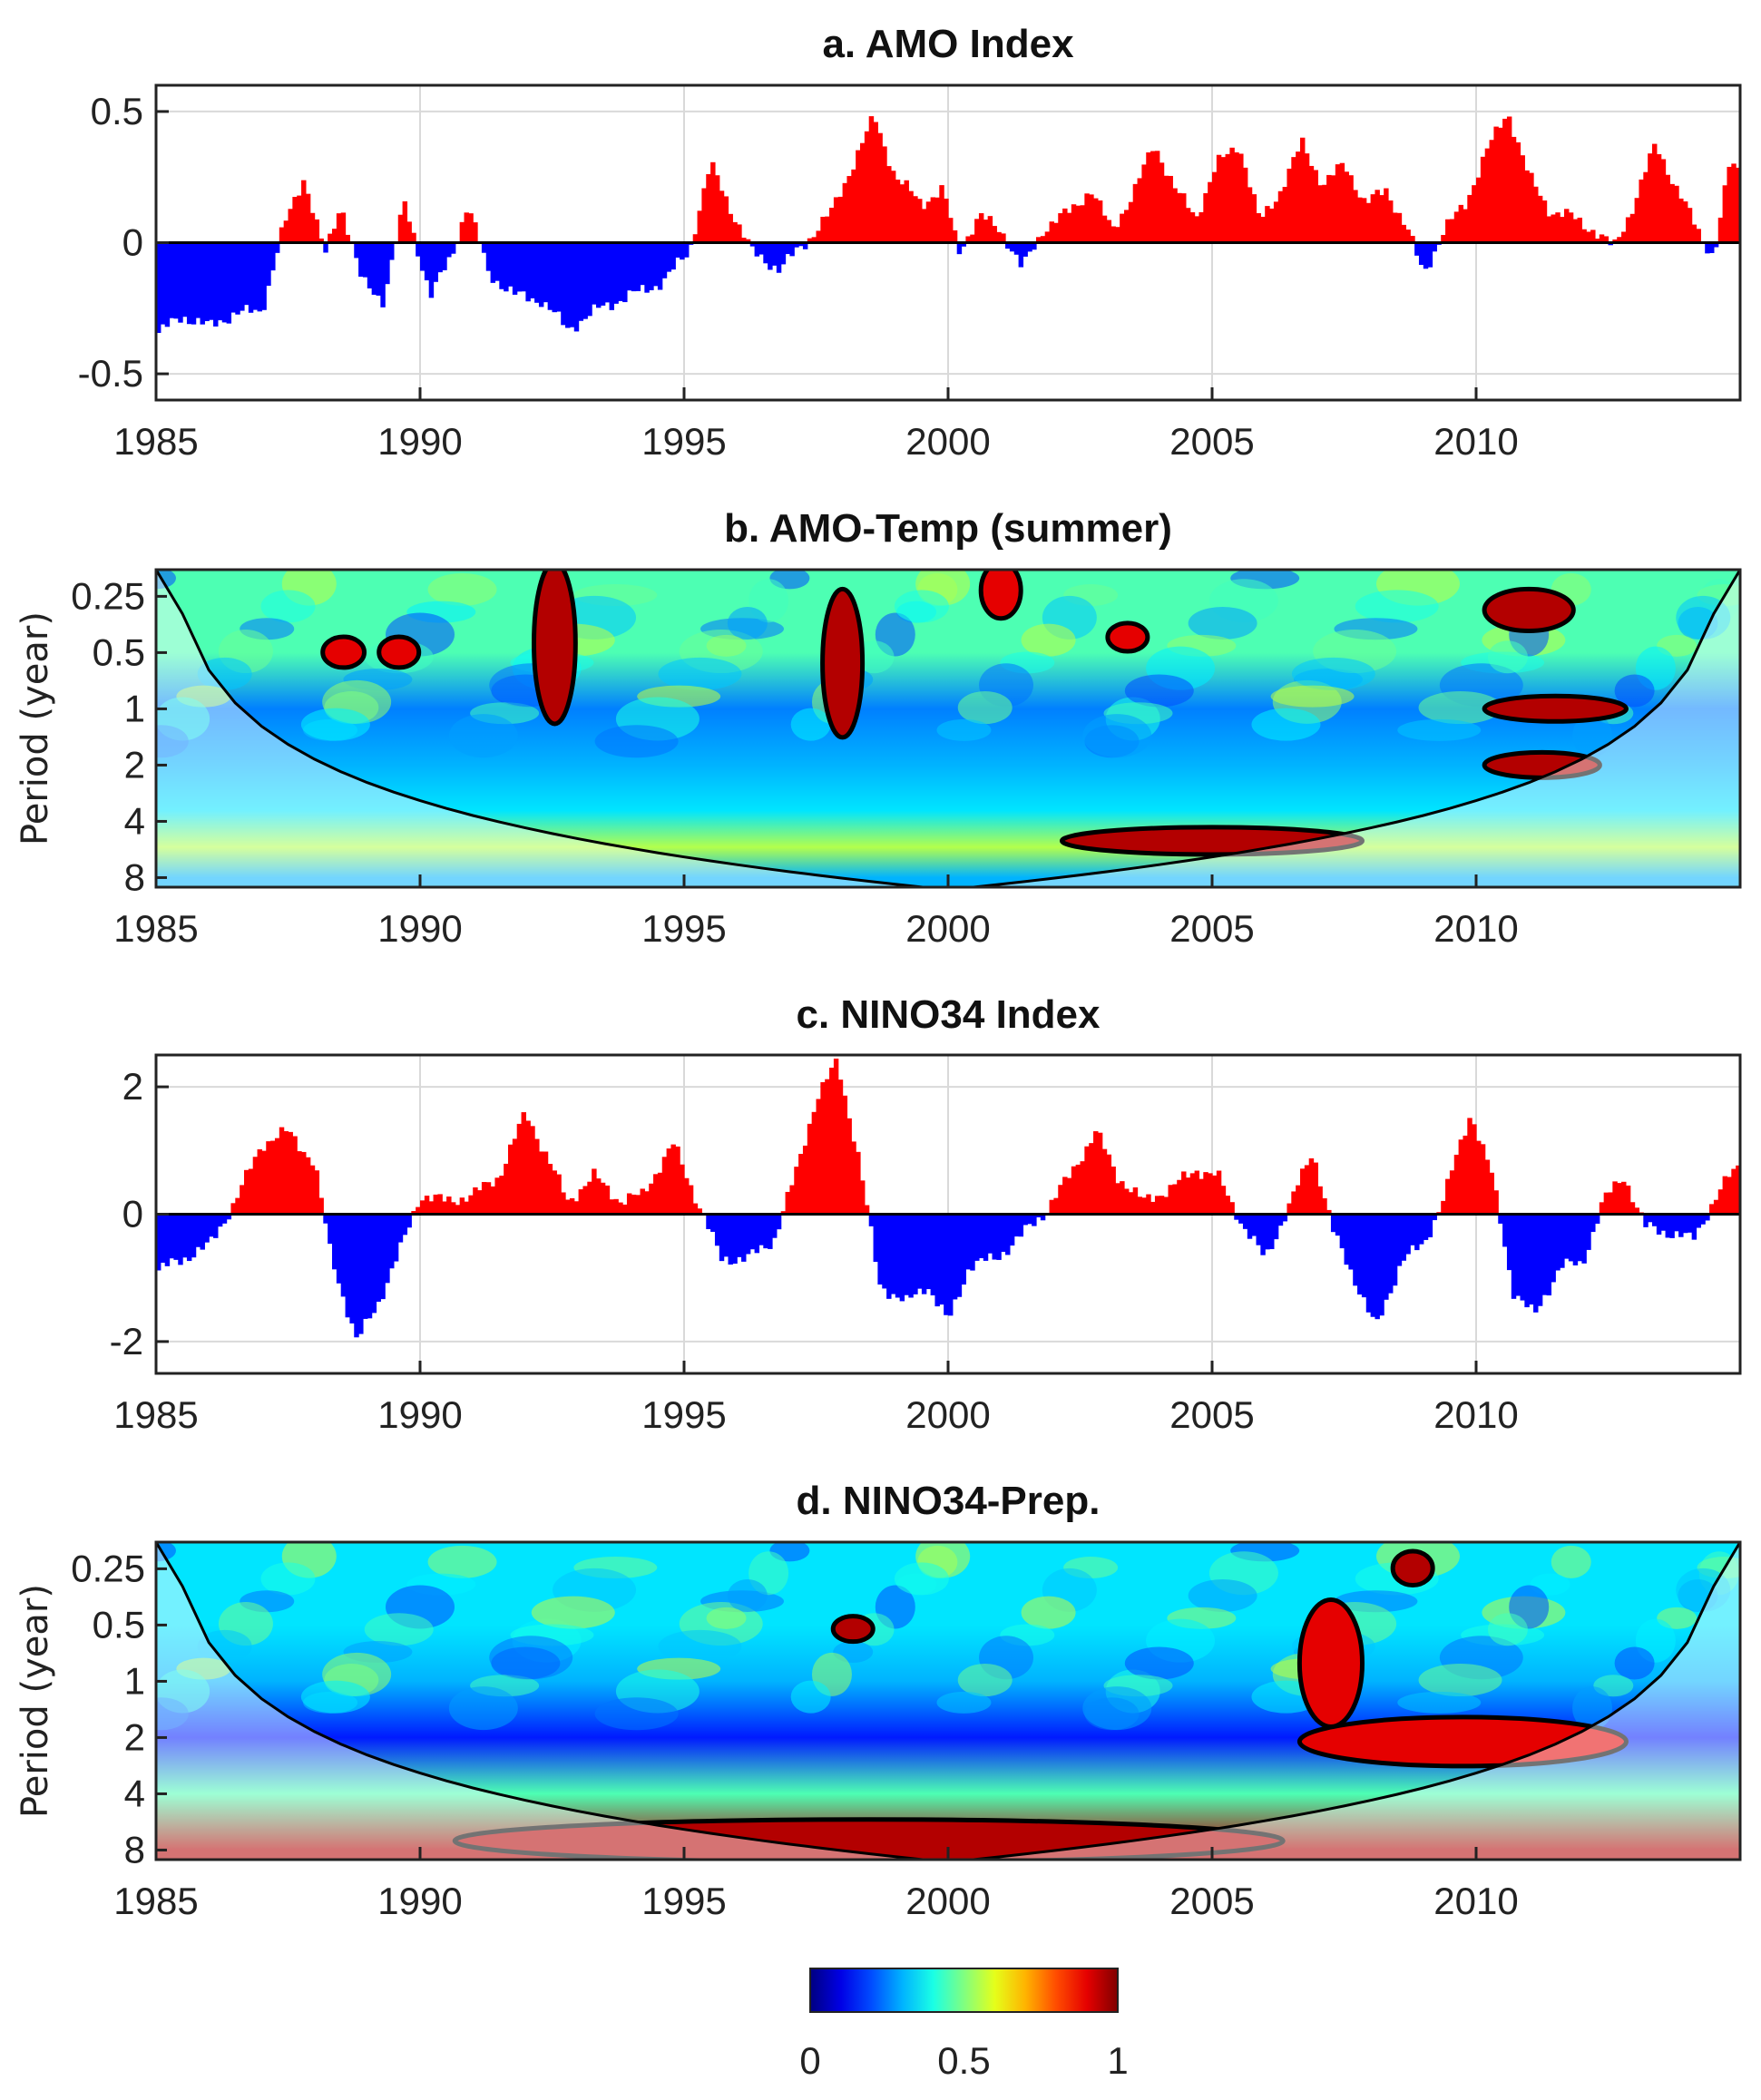  What do you see at coordinates (949, 1015) in the screenshot?
I see `nino34-title: c. NINO34 Index` at bounding box center [949, 1015].